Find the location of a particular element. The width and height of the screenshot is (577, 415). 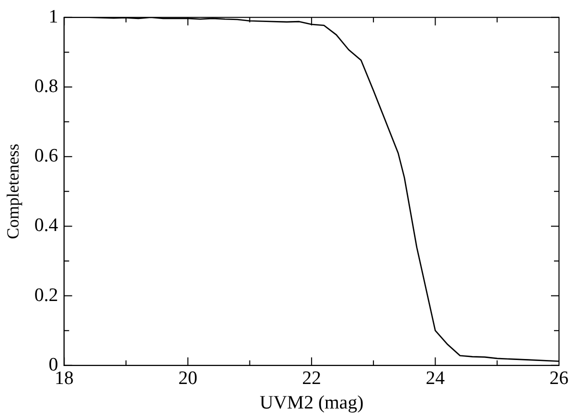

x-tick-label: 24 is located at coordinates (436, 378).